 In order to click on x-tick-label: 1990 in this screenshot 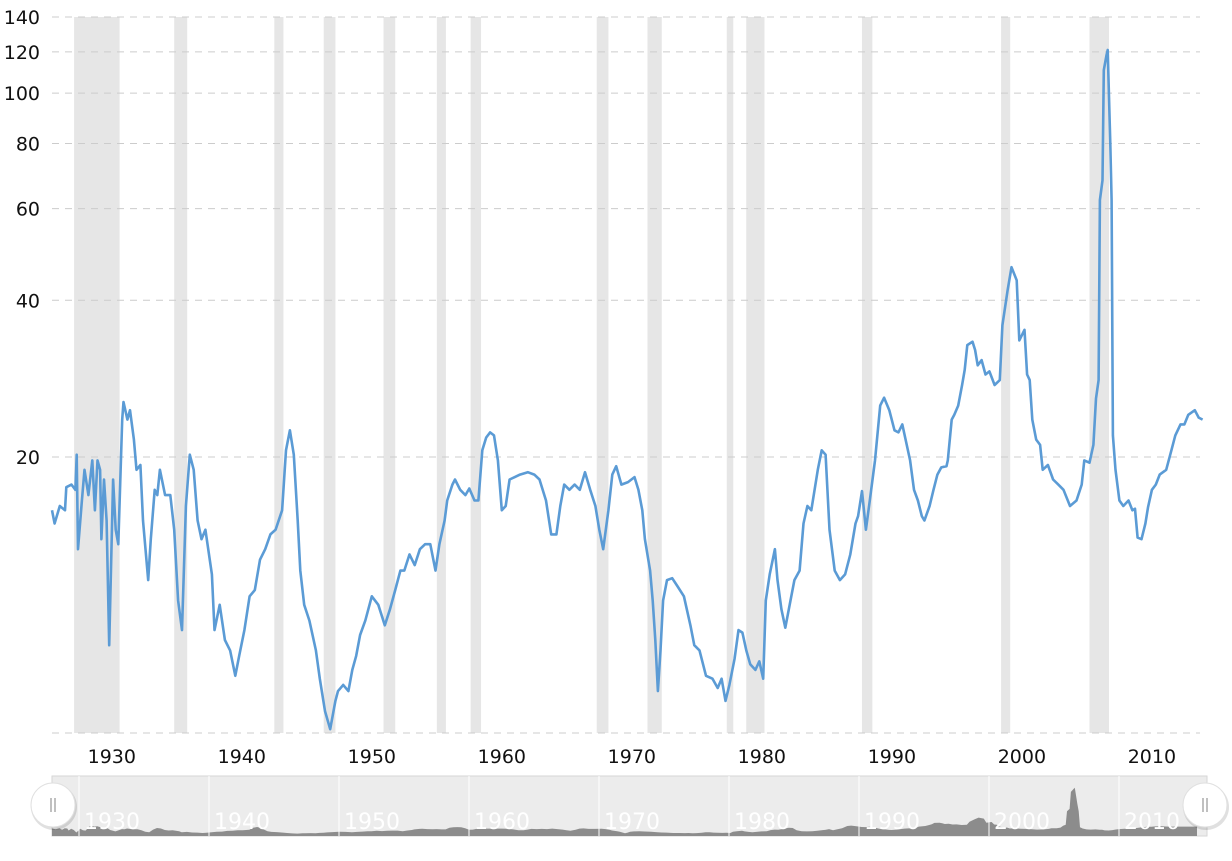, I will do `click(892, 757)`.